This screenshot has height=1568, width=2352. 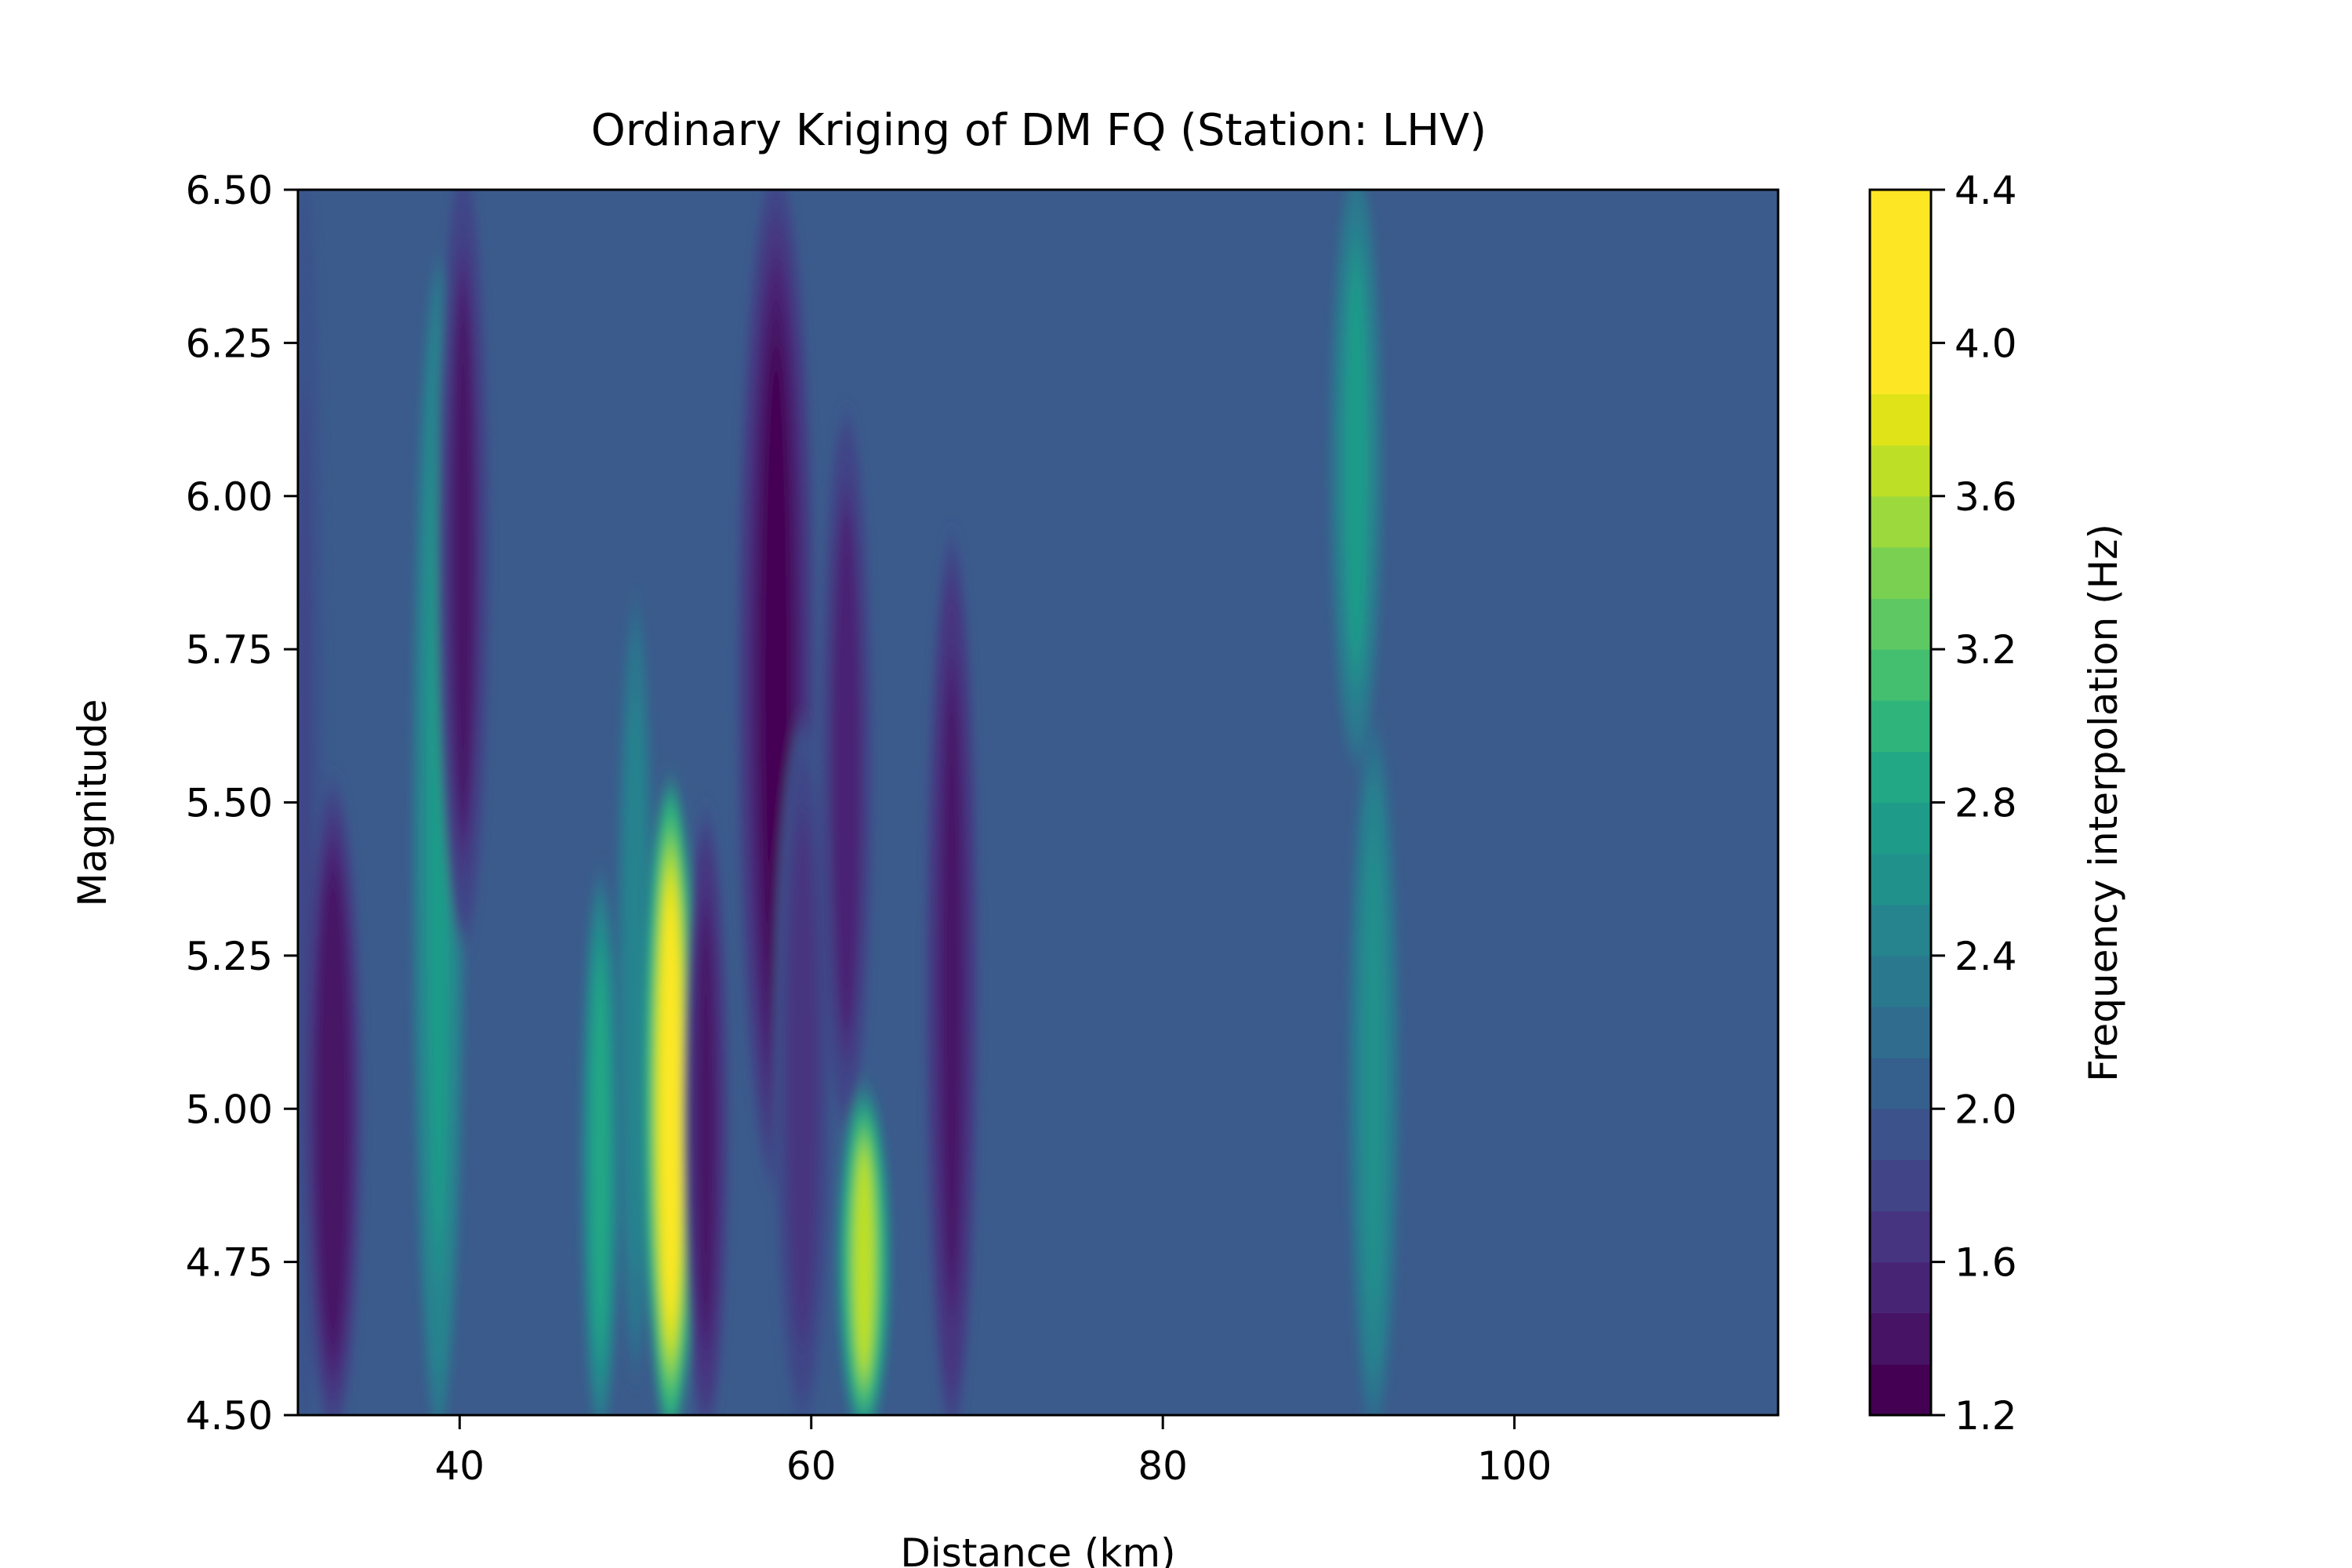 I want to click on colorbar-tick-label: 2.4, so click(x=1986, y=957).